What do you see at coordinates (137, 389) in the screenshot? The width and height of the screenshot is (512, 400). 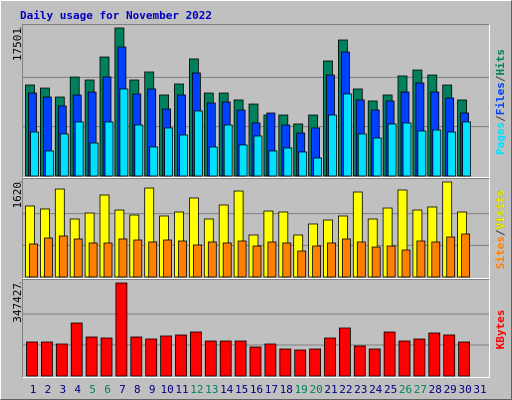 I see `x-tick-label: 8` at bounding box center [137, 389].